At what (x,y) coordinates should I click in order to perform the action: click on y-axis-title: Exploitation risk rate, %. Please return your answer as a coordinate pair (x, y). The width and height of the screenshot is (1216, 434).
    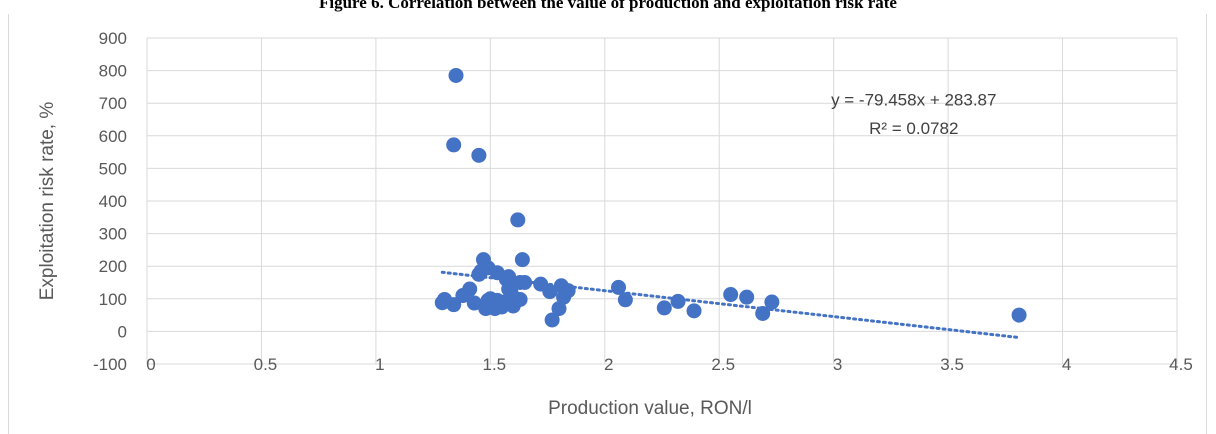
    Looking at the image, I should click on (47, 201).